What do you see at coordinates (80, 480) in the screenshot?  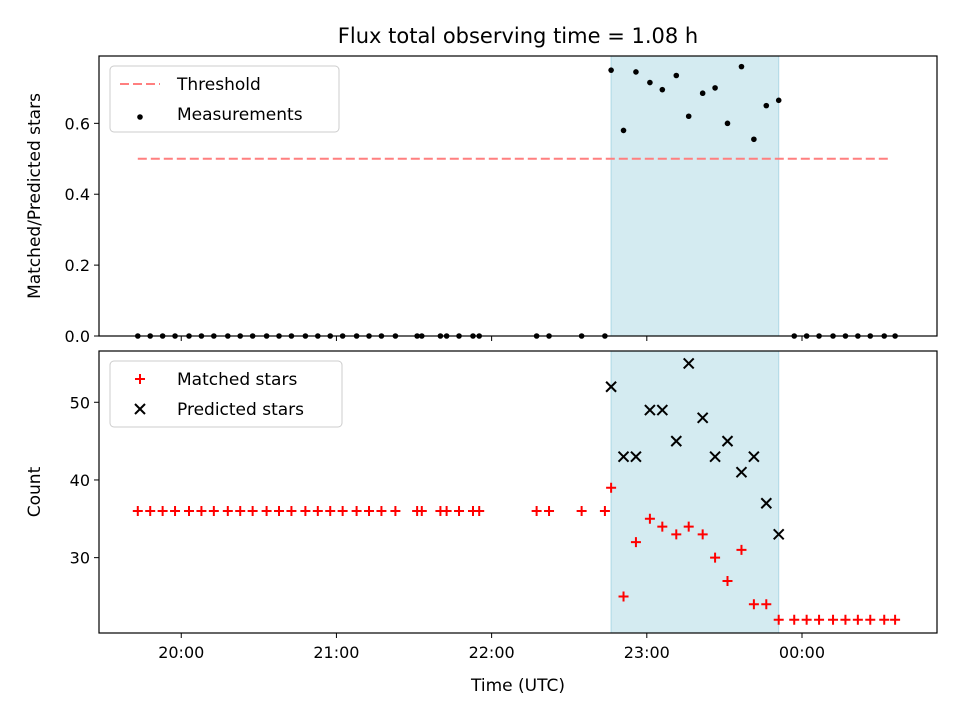 I see `count-y-tick-label: 40` at bounding box center [80, 480].